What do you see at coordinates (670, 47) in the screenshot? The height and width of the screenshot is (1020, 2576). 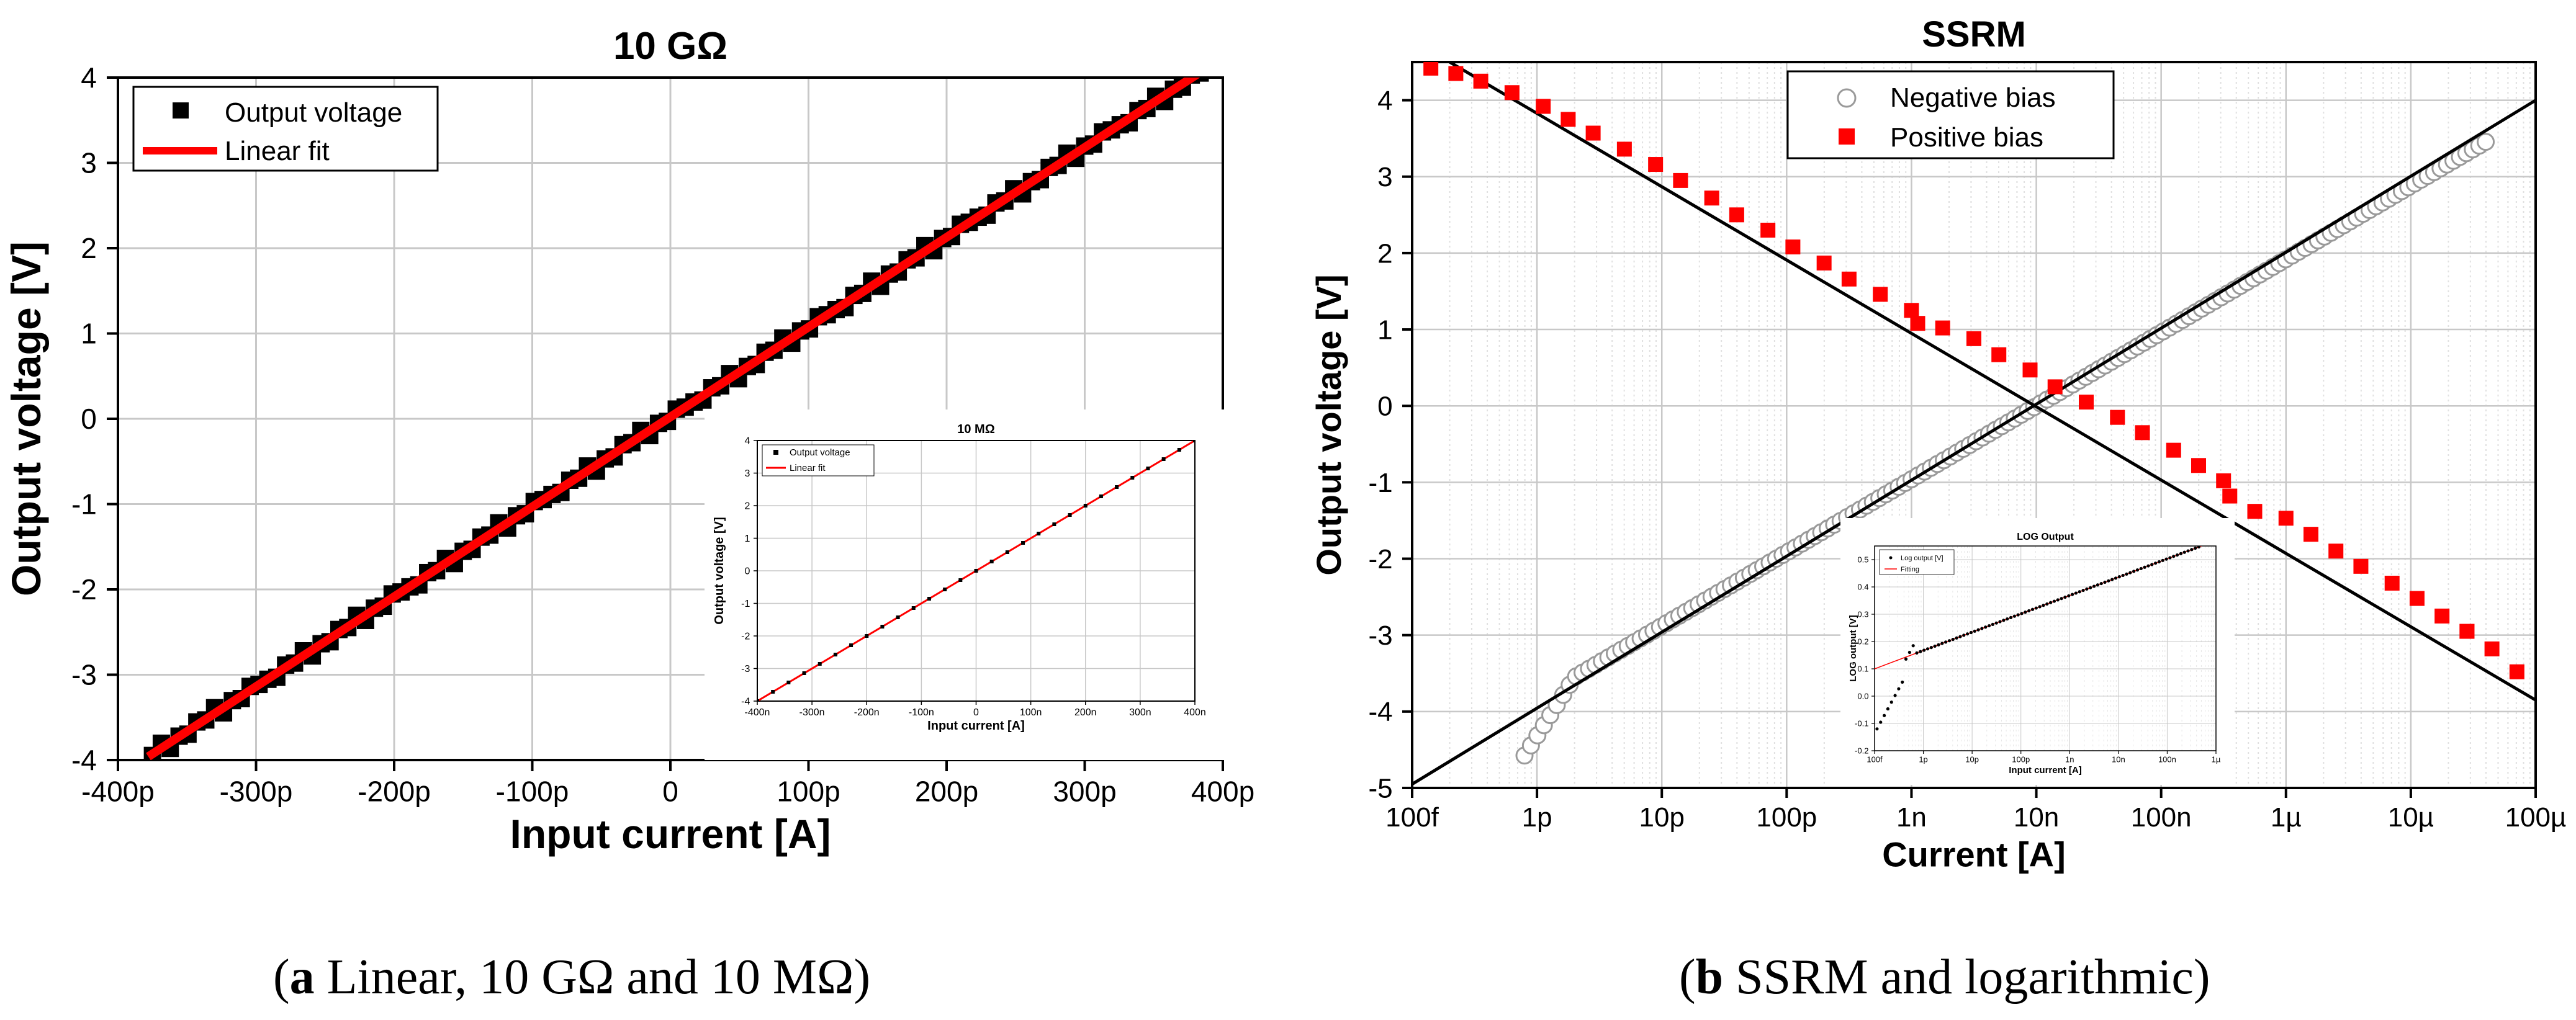 I see `chart-title: 10 GΩ` at bounding box center [670, 47].